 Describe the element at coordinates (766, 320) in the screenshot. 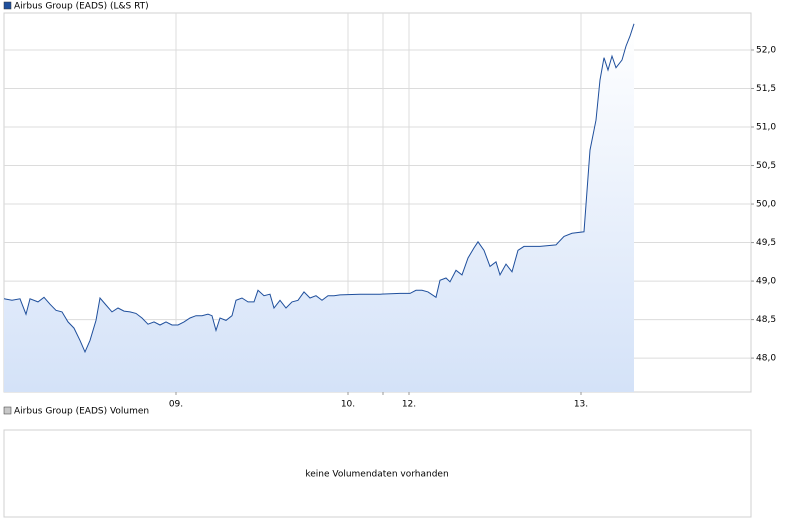

I see `y-tick-label: 48,5` at that location.